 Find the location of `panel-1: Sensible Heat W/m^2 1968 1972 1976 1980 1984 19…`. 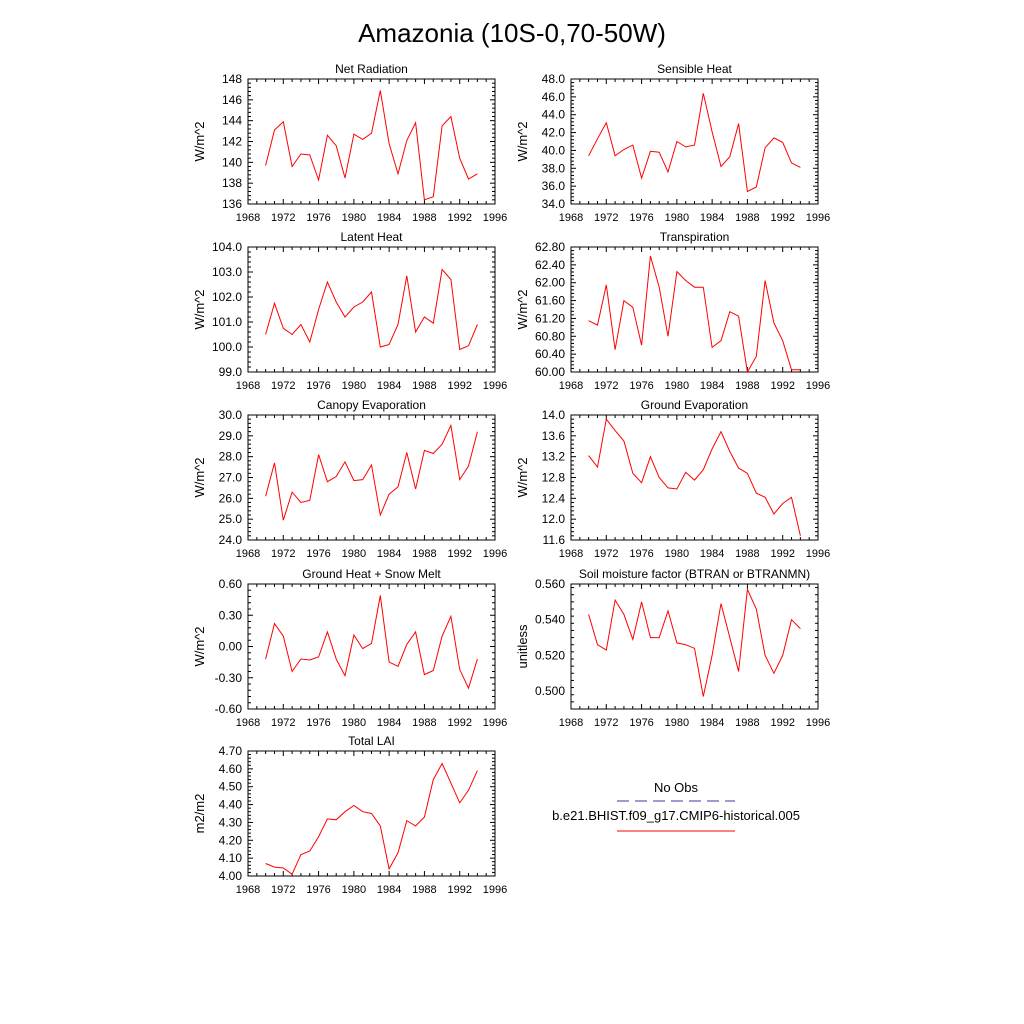

panel-1: Sensible Heat W/m^2 1968 1972 1976 1980 1984 19… is located at coordinates (672, 143).